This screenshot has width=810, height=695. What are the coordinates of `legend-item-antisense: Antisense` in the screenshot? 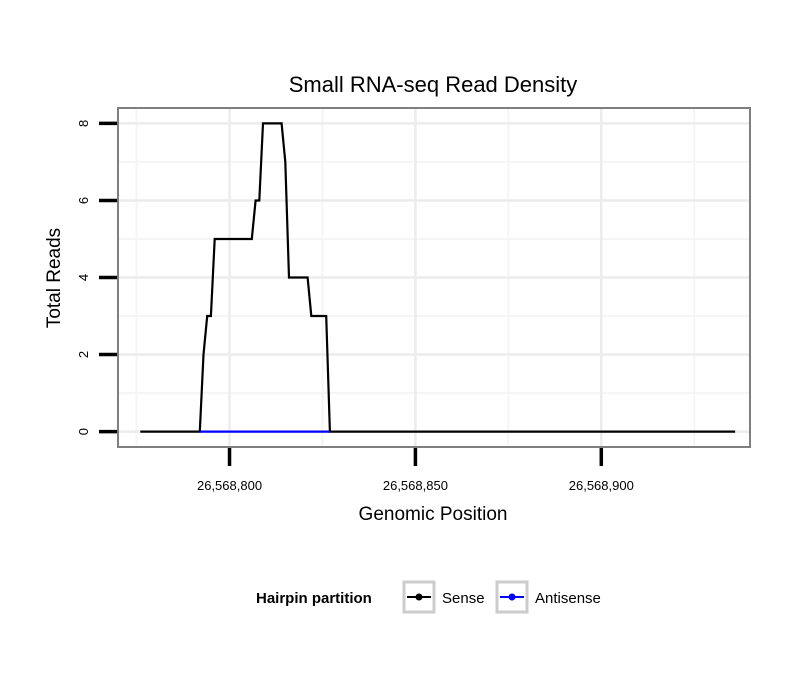 It's located at (548, 597).